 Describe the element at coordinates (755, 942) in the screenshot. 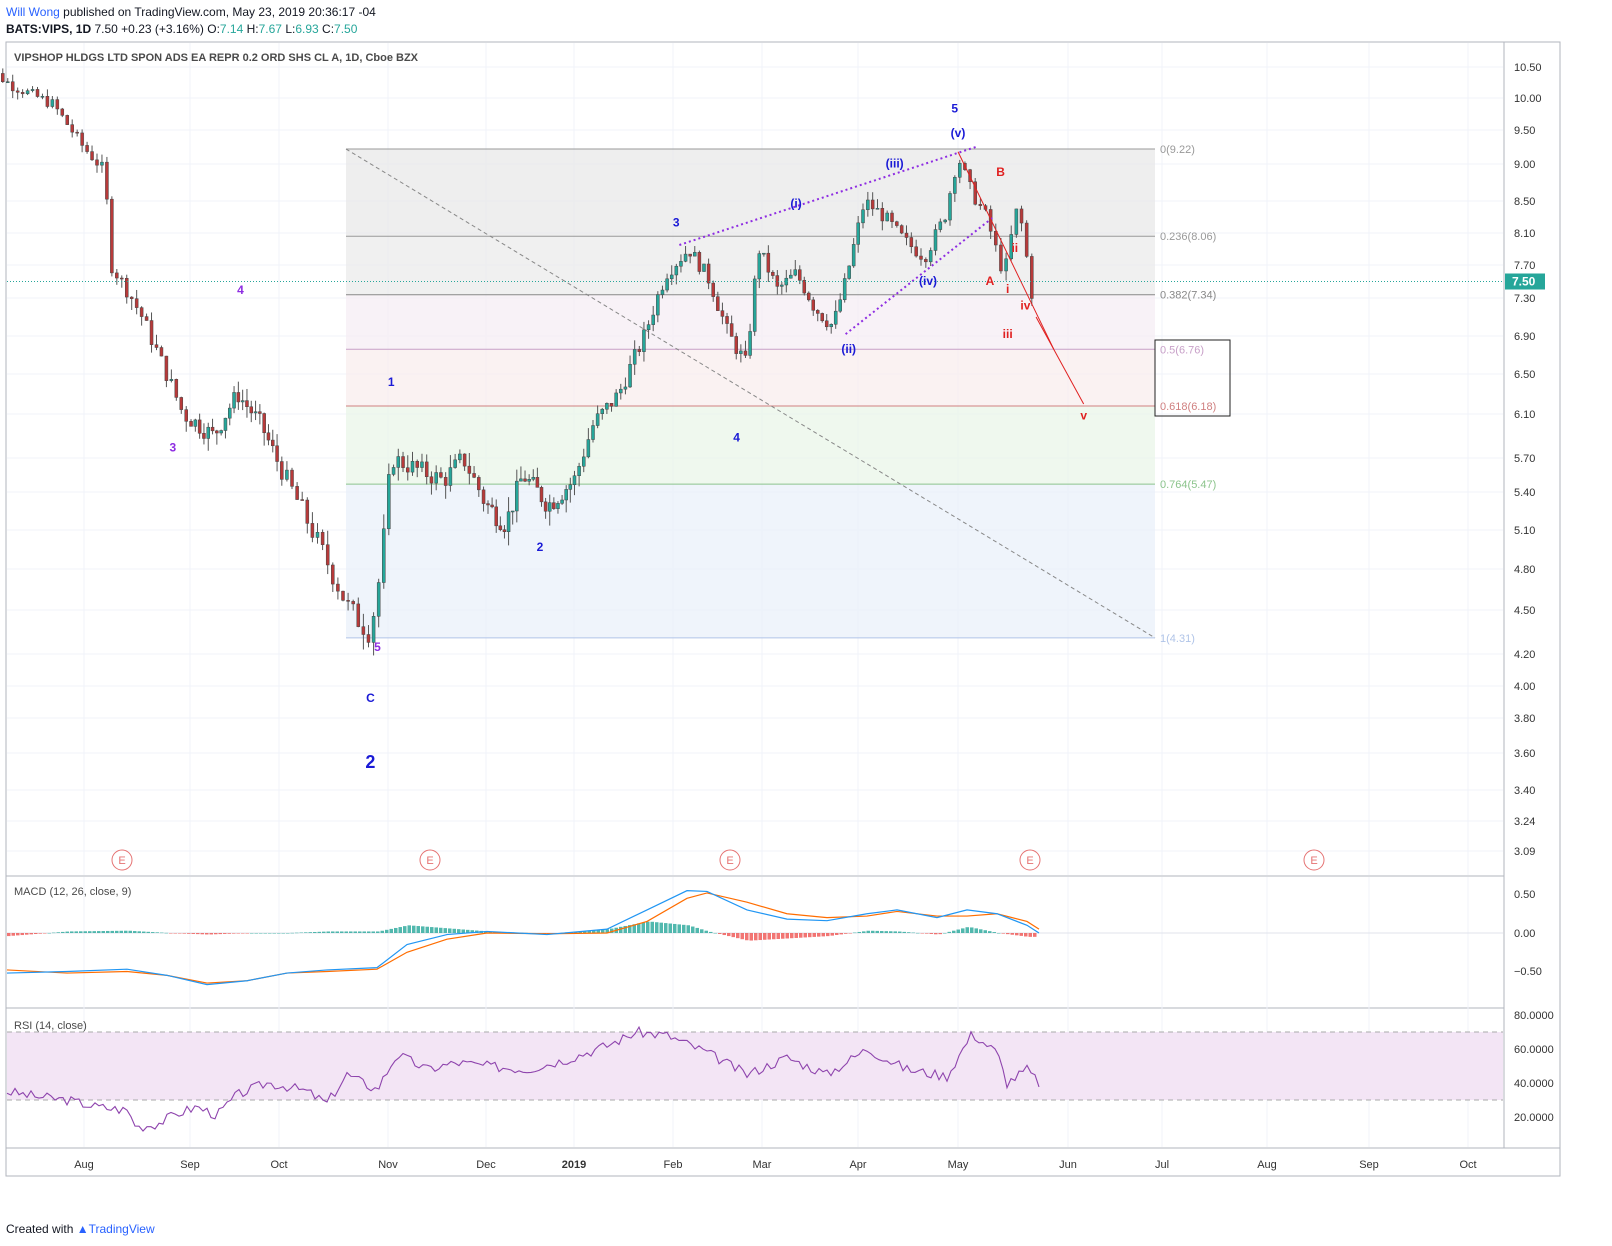

I see `macd-pane` at that location.